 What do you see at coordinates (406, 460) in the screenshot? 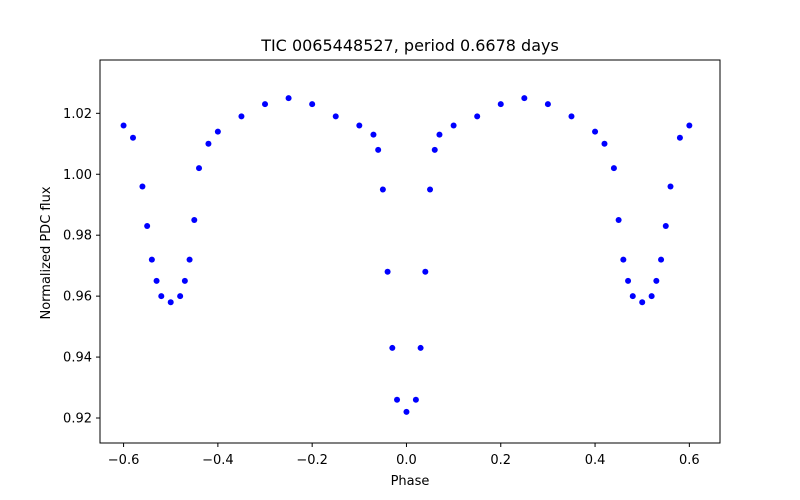
I see `x-tick-label: 0.0` at bounding box center [406, 460].